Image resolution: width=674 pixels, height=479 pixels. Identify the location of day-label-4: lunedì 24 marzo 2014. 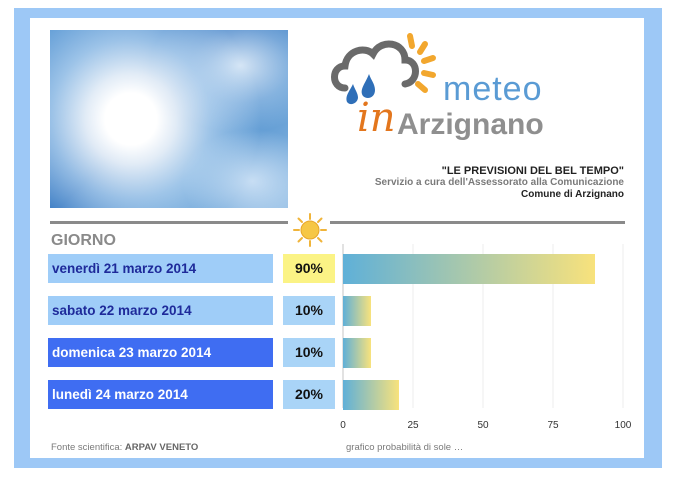
(160, 394).